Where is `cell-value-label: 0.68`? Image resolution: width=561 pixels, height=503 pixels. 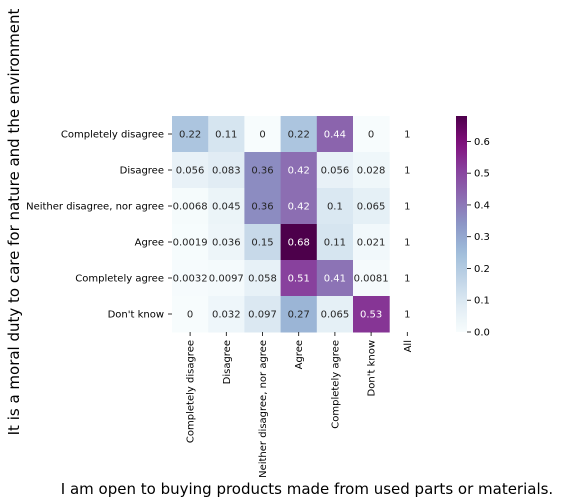
cell-value-label: 0.68 is located at coordinates (299, 243).